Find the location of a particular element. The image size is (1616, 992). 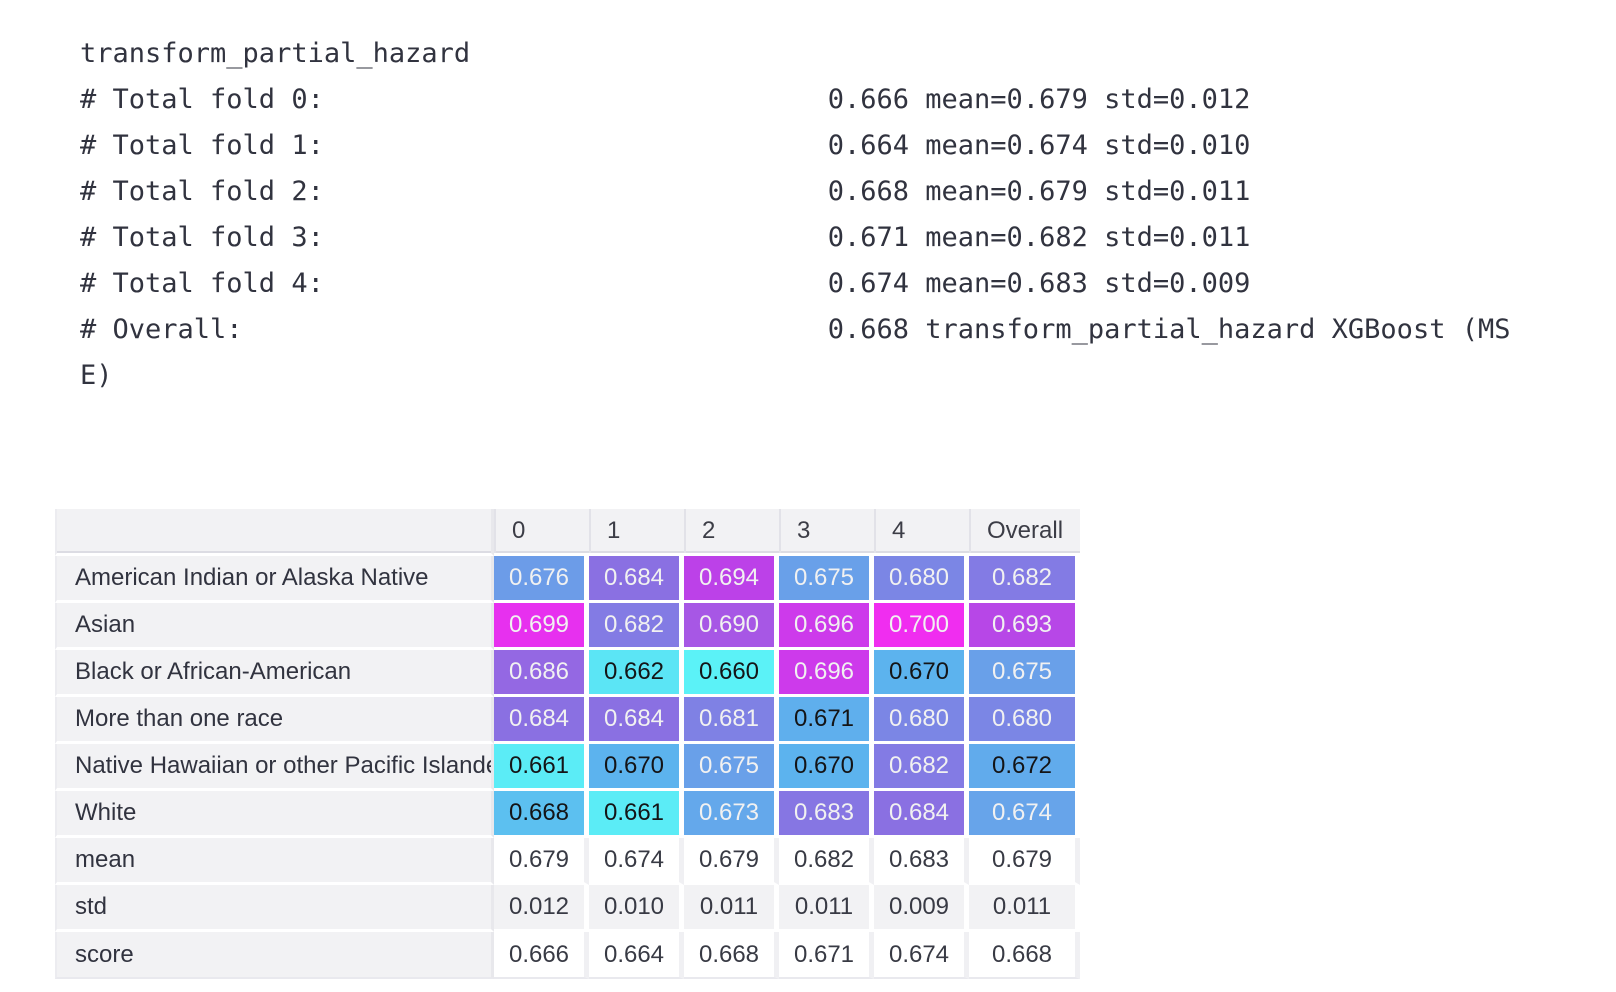

column-header: 0 is located at coordinates (541, 532).